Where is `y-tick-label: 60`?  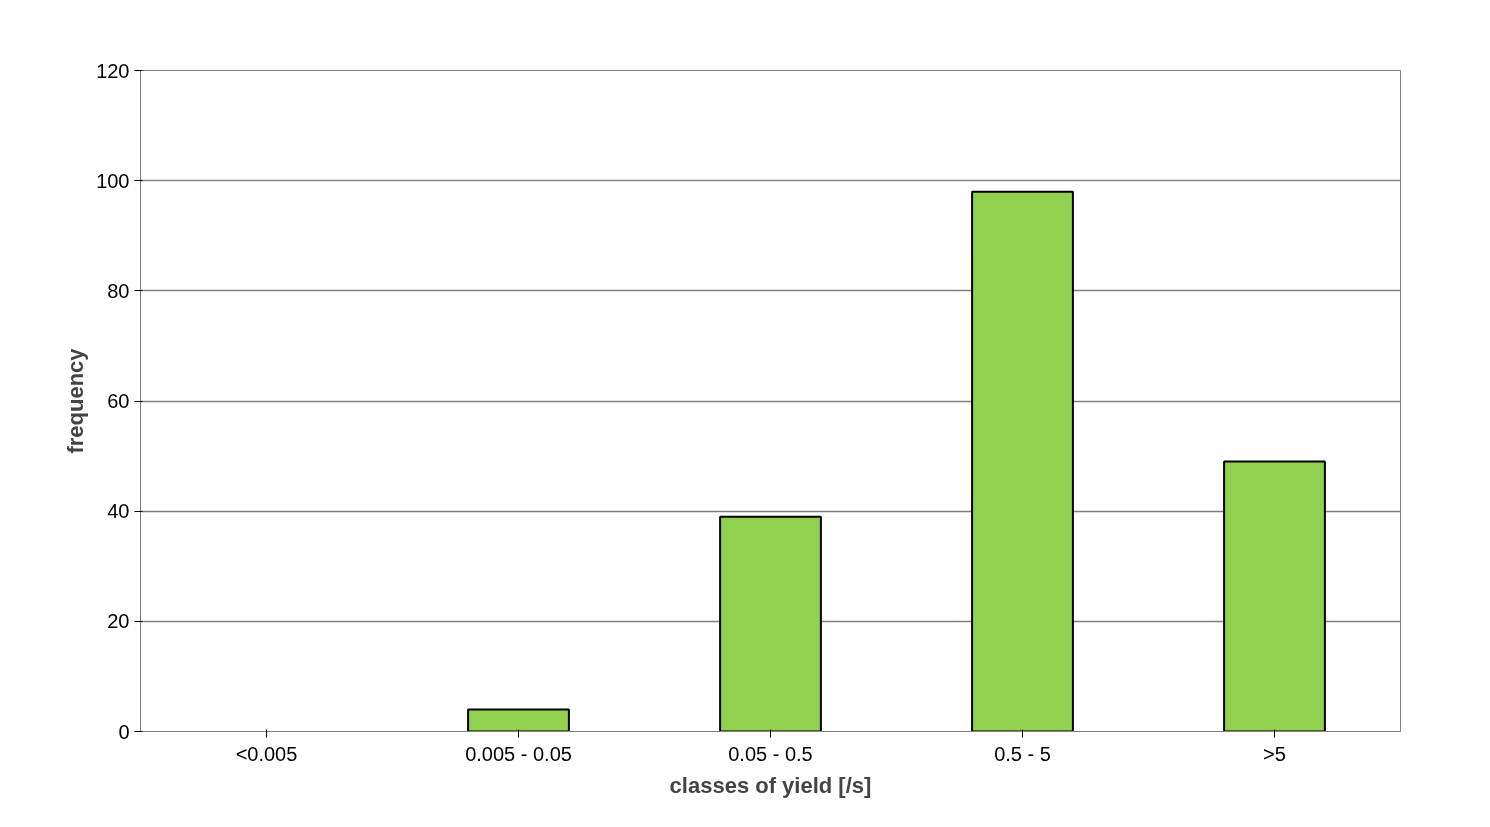
y-tick-label: 60 is located at coordinates (118, 401).